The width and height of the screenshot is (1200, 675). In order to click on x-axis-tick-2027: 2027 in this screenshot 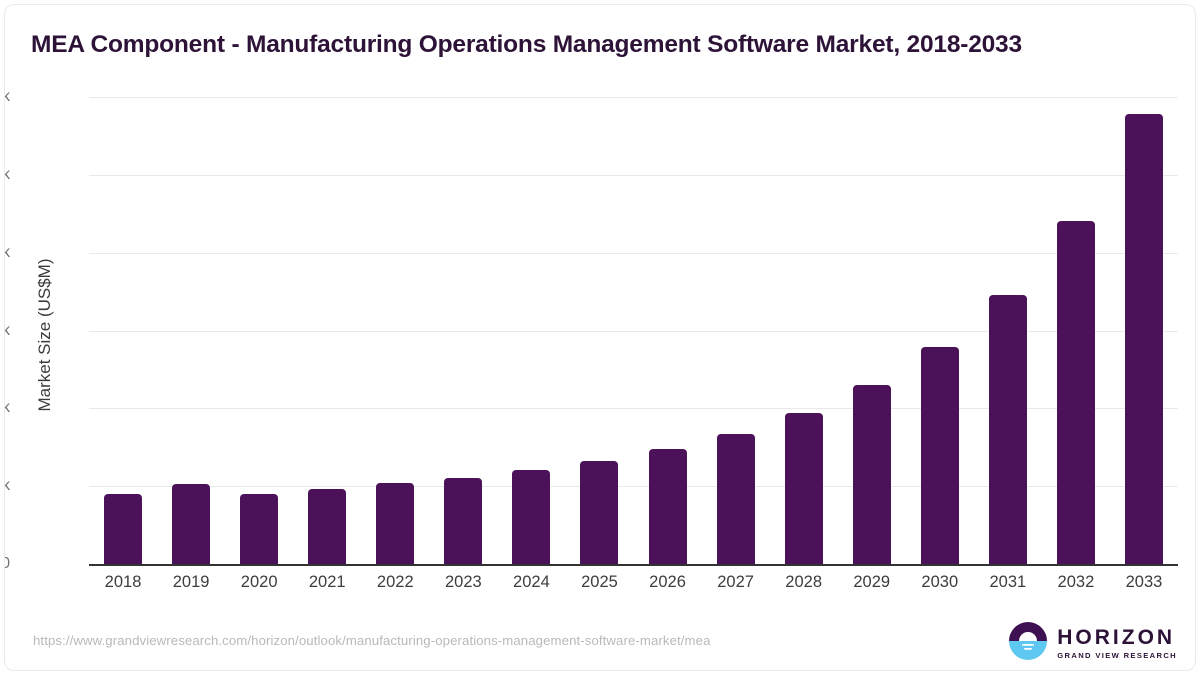, I will do `click(735, 582)`.